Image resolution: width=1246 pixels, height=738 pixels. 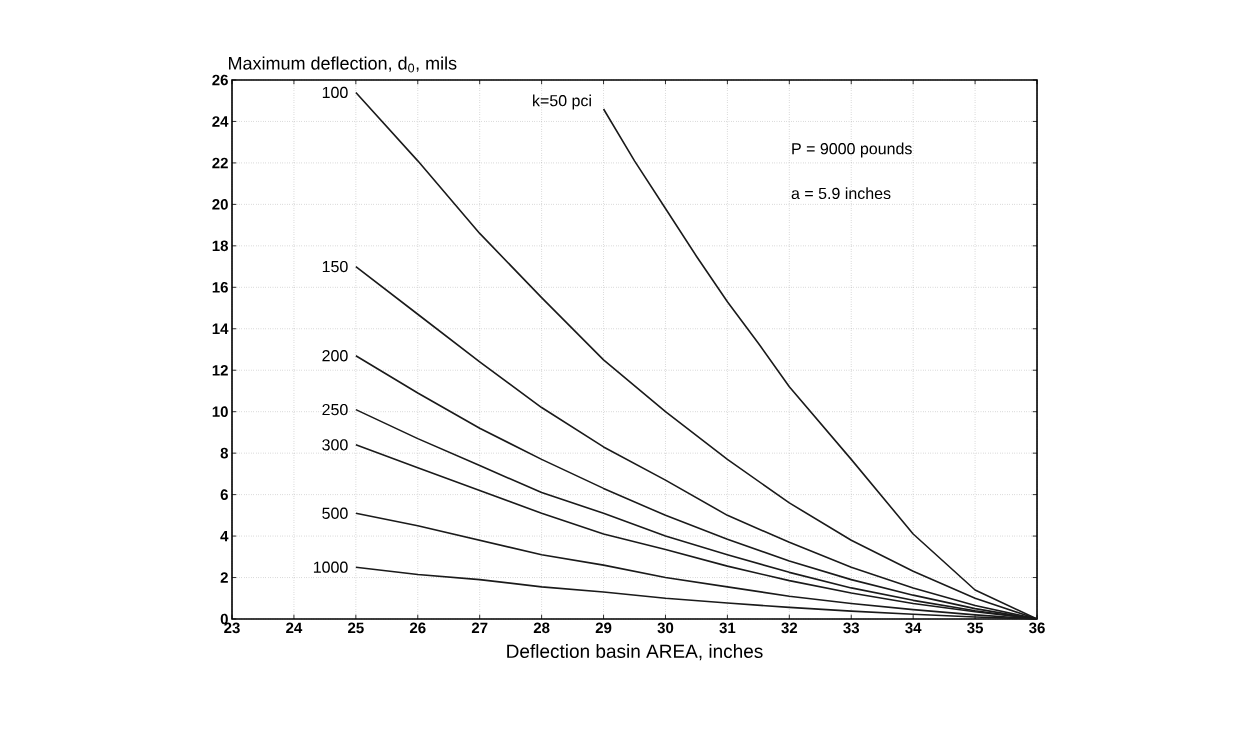 What do you see at coordinates (220, 163) in the screenshot?
I see `y-tick-label: 22` at bounding box center [220, 163].